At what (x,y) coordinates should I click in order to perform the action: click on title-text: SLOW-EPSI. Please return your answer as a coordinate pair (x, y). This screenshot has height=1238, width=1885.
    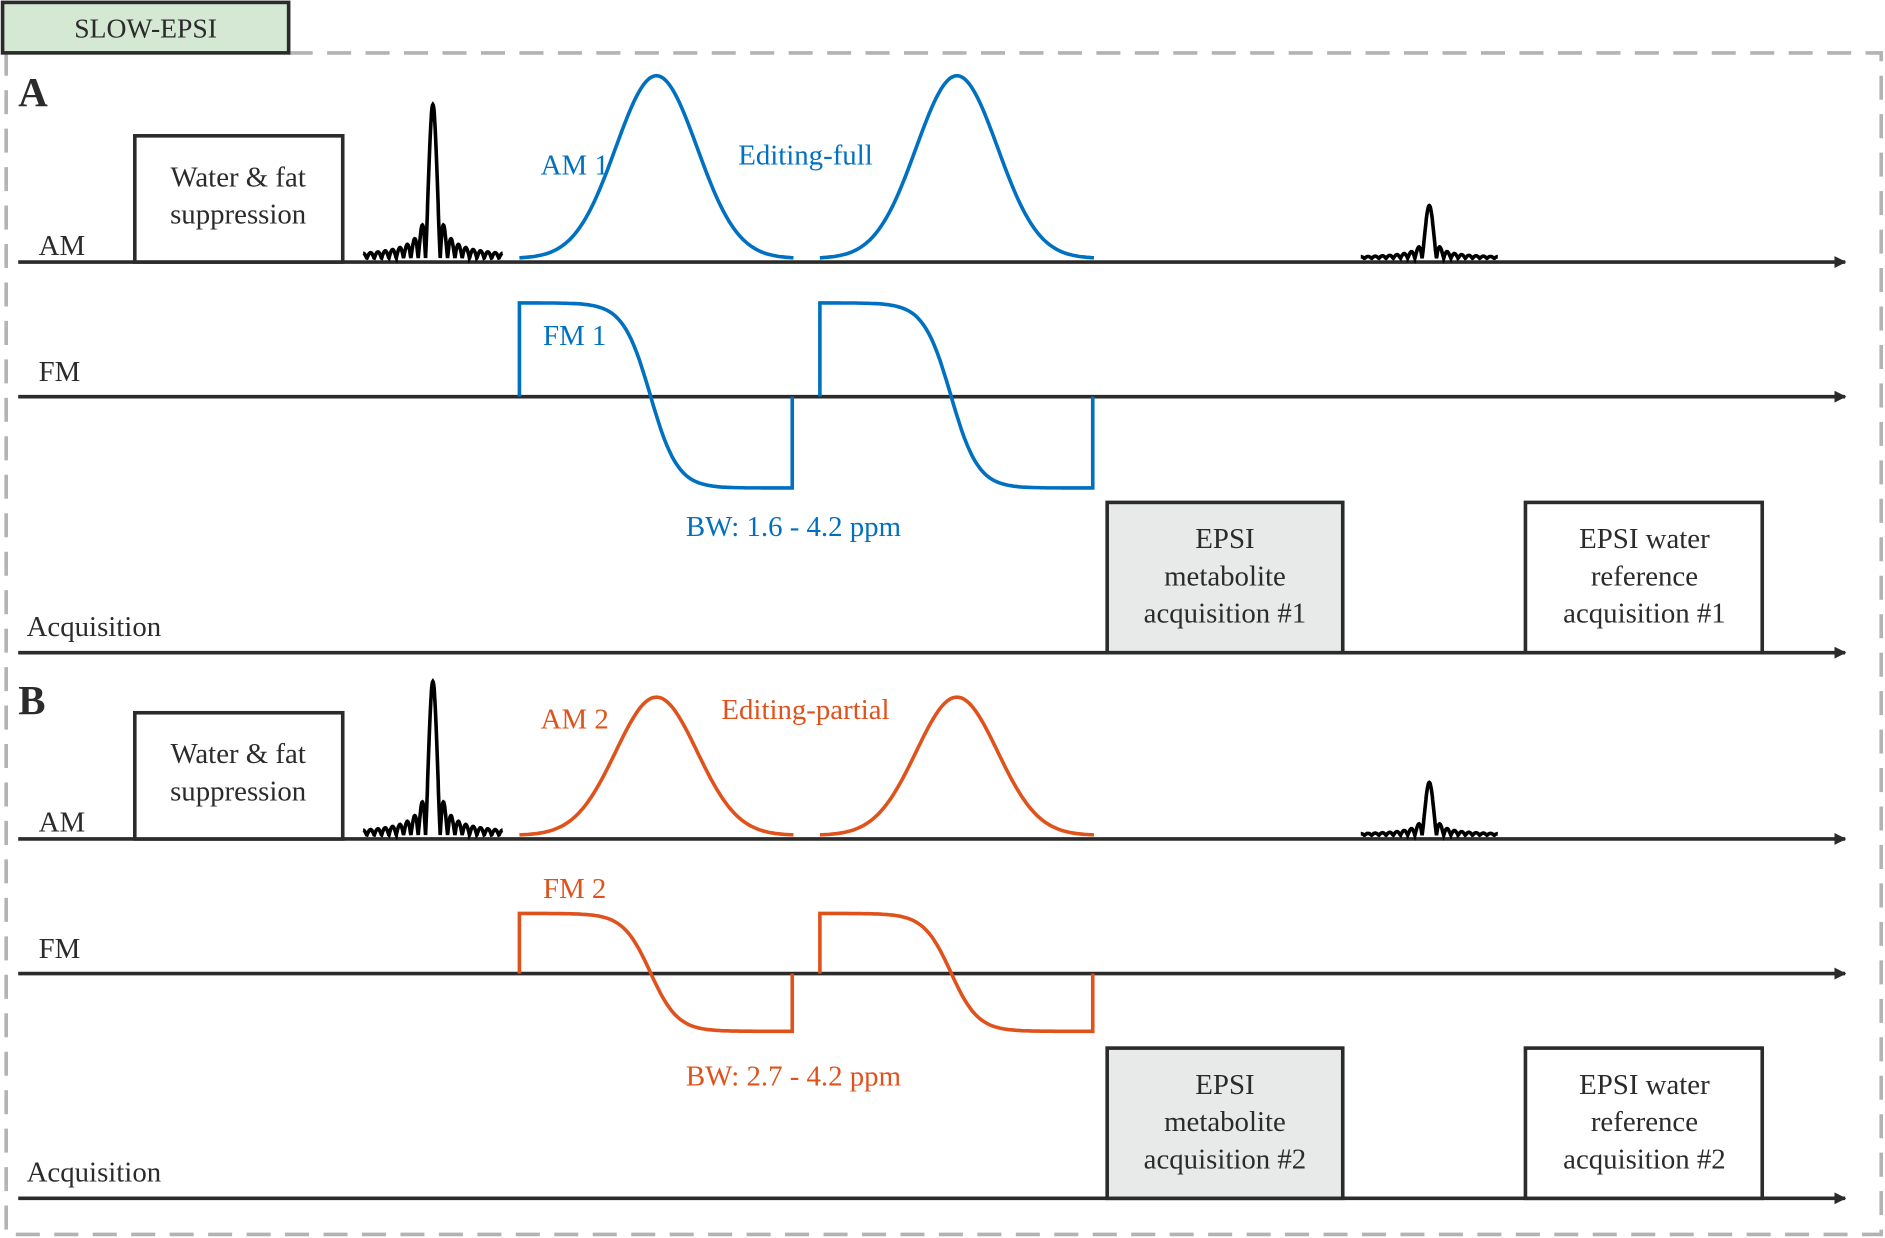
    Looking at the image, I should click on (145, 27).